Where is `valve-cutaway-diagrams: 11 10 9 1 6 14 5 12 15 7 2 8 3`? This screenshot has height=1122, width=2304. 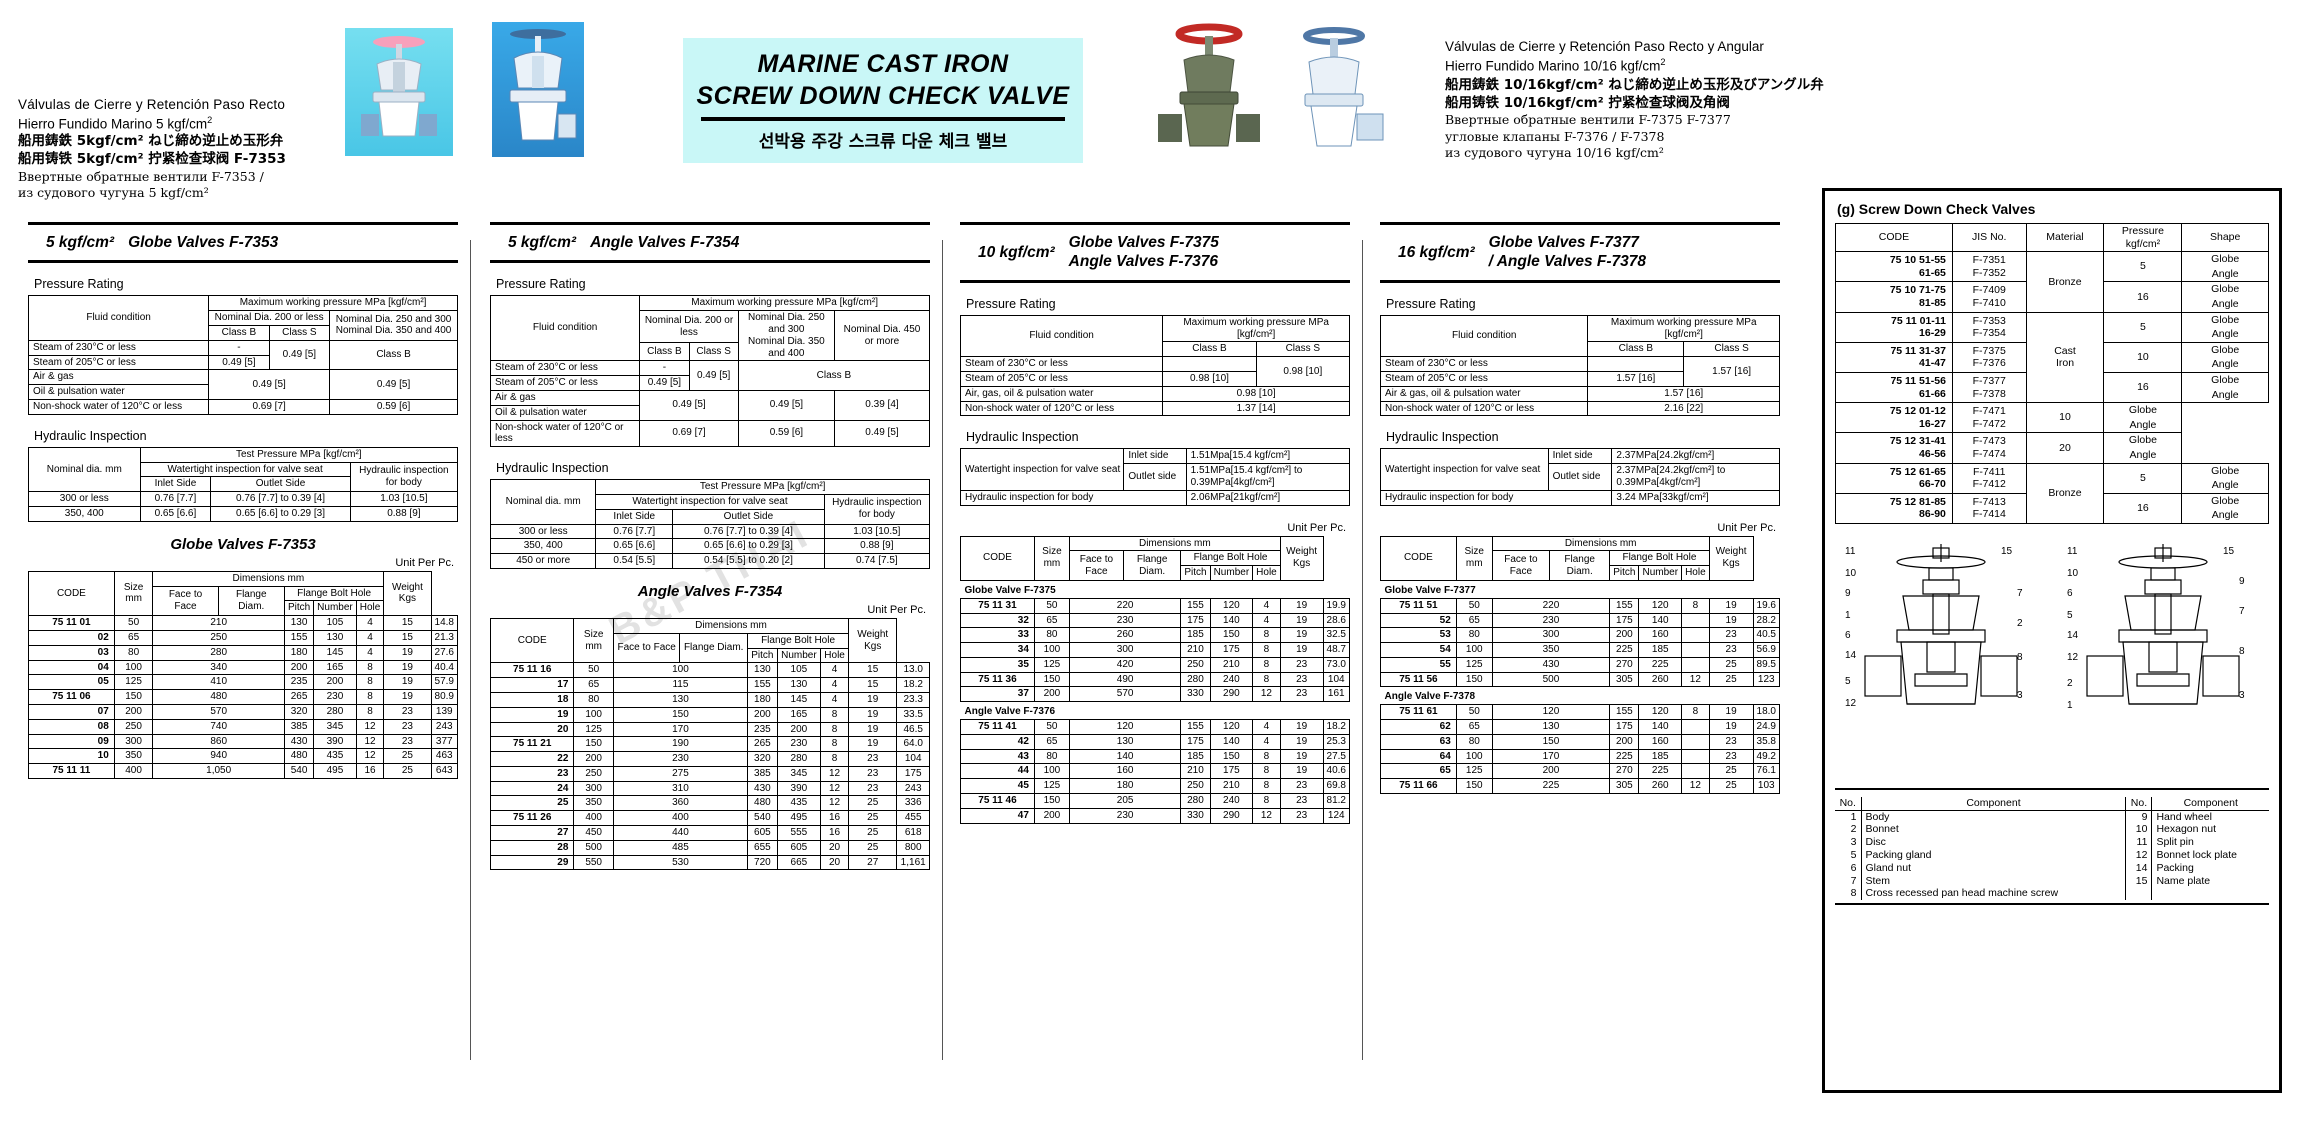
valve-cutaway-diagrams: 11 10 9 1 6 14 5 12 15 7 2 8 3 is located at coordinates (2052, 659).